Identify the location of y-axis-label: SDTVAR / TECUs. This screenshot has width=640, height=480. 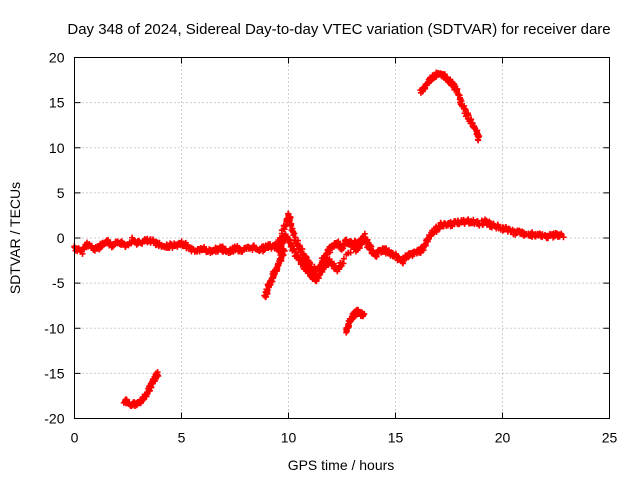
(15, 238).